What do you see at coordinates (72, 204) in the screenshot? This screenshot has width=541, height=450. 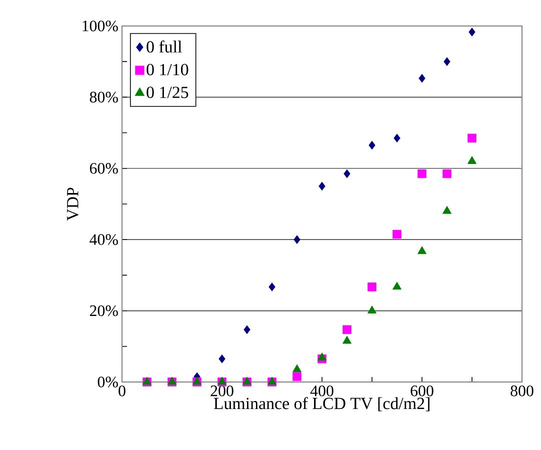 I see `y-axis-title: VDP` at bounding box center [72, 204].